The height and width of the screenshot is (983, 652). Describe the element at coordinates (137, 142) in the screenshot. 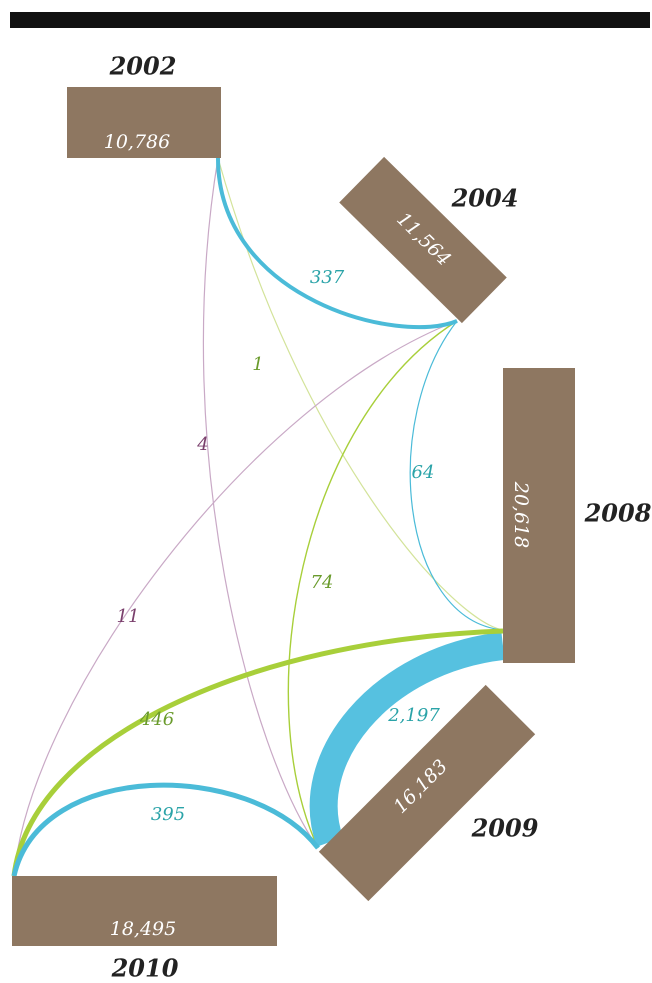

I see `node-value: 10,786` at that location.